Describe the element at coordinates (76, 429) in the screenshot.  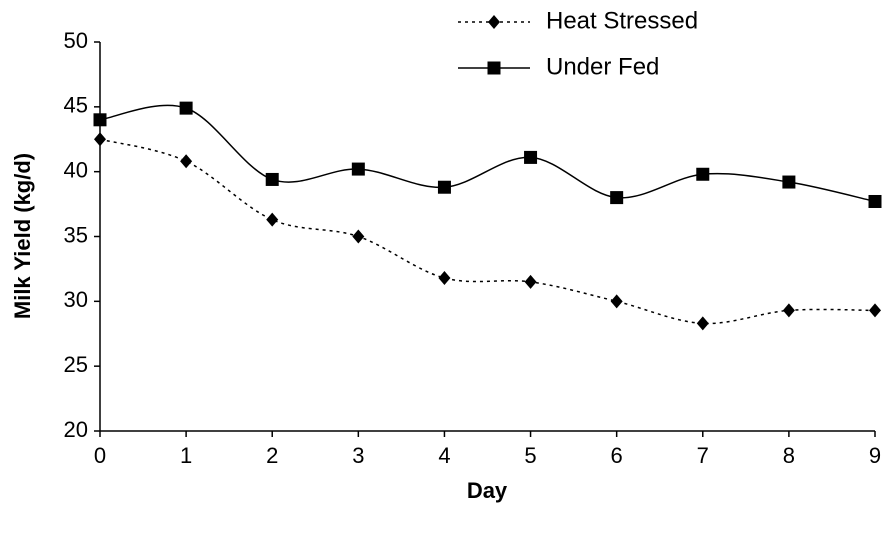
I see `y-tick-label: 20` at that location.